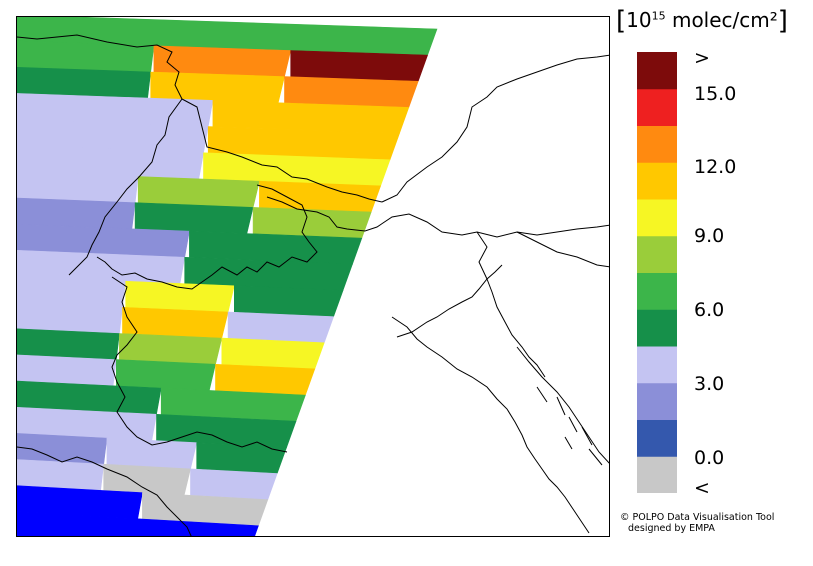 The image size is (813, 566). Describe the element at coordinates (702, 488) in the screenshot. I see `legend-label-below: <` at that location.